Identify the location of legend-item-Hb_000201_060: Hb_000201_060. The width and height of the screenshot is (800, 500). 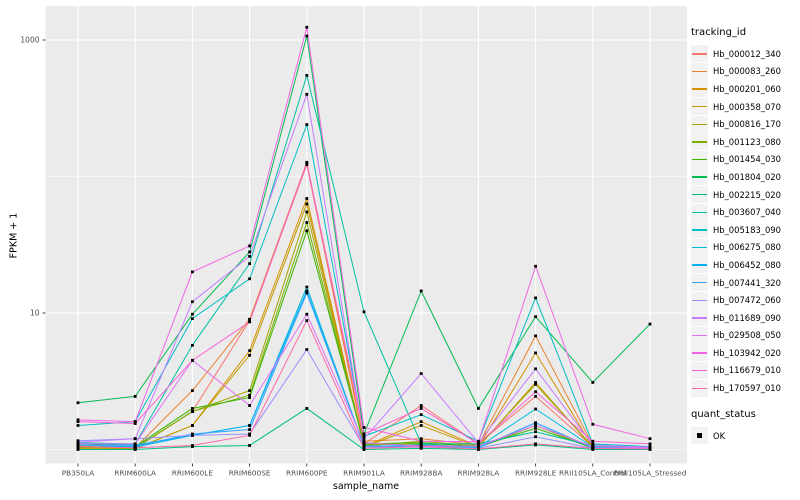
(745, 89).